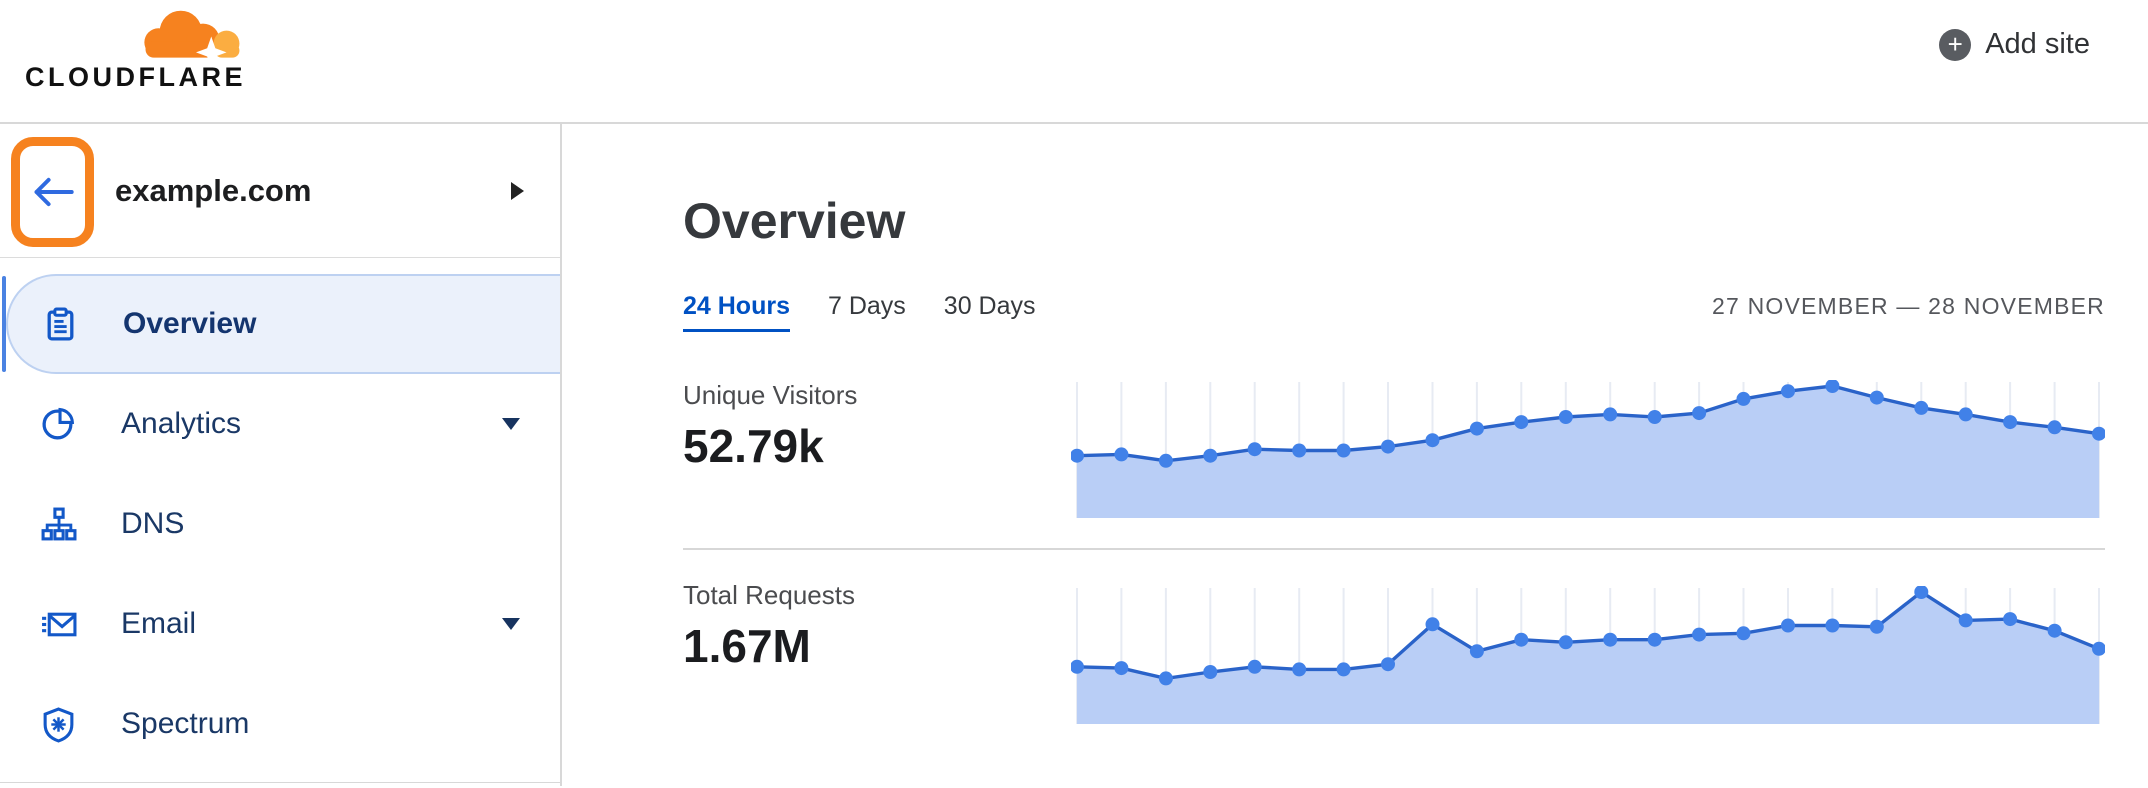 The height and width of the screenshot is (788, 2148). I want to click on sidebar-item-spectrum: Spectrum, so click(283, 724).